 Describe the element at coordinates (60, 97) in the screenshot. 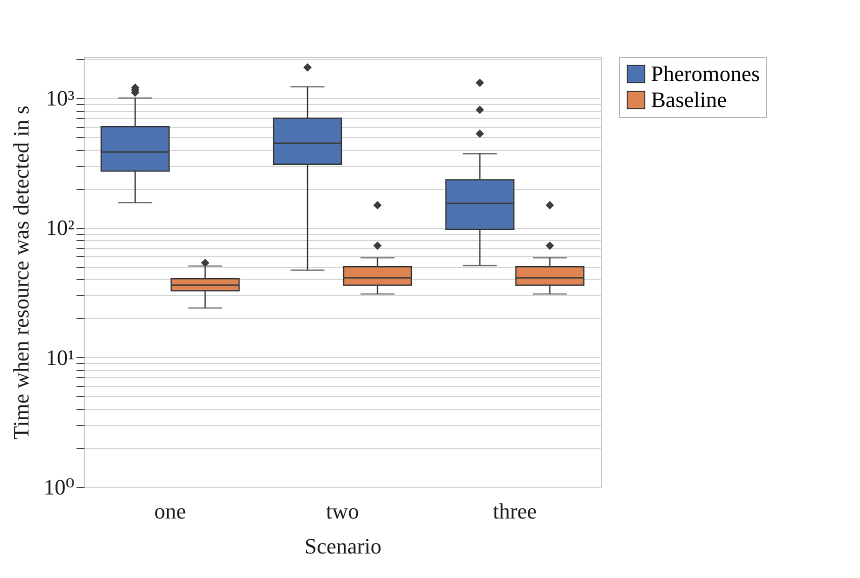

I see `y-tick-label: 10³` at that location.